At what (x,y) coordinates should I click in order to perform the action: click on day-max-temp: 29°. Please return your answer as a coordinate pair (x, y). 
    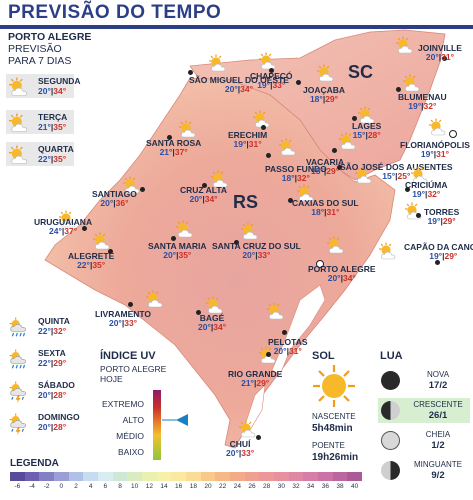
    Looking at the image, I should click on (60, 363).